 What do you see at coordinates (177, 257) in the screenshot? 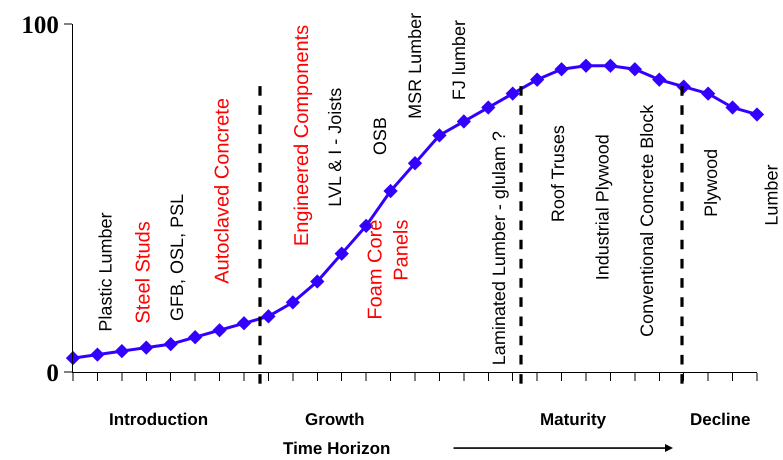
I see `annotation: GFB, OSL, PSL` at bounding box center [177, 257].